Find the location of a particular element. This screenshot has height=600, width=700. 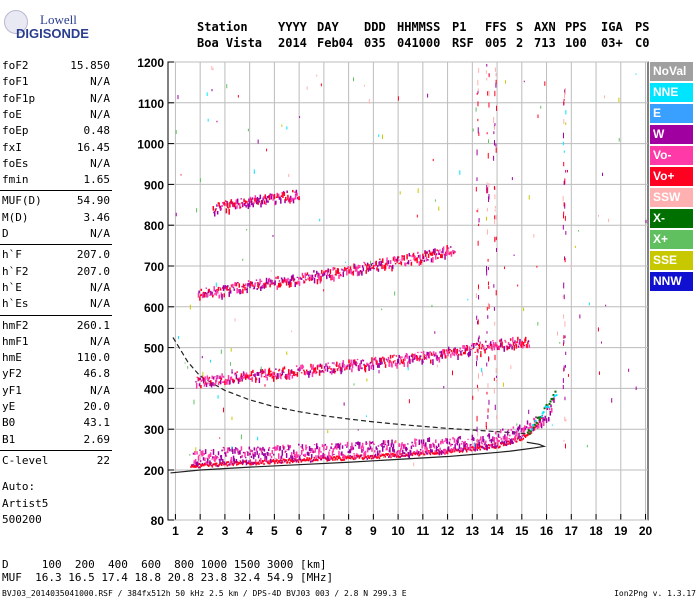

param-divider is located at coordinates (56, 245).